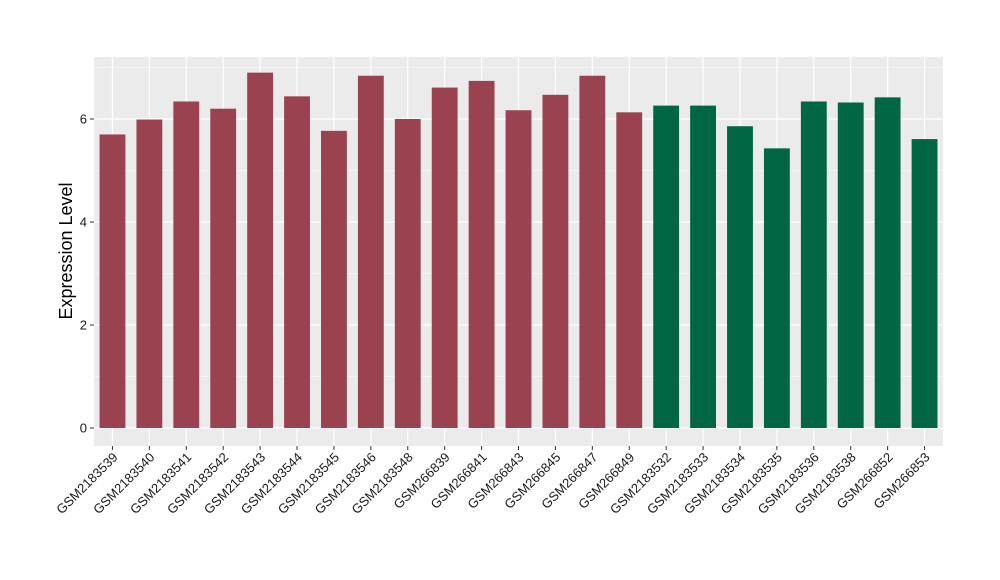  What do you see at coordinates (260, 250) in the screenshot?
I see `bar-GSM2183543` at bounding box center [260, 250].